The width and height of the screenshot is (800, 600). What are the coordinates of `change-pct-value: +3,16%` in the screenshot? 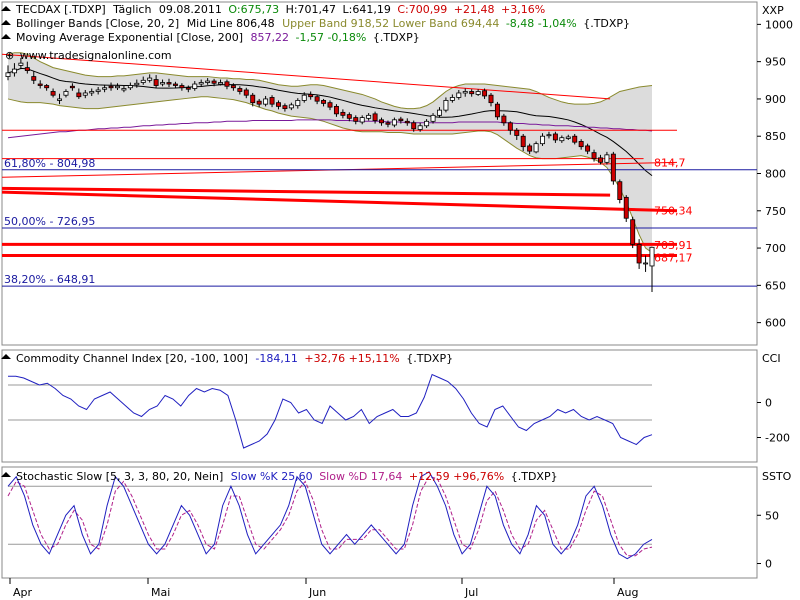 It's located at (523, 9).